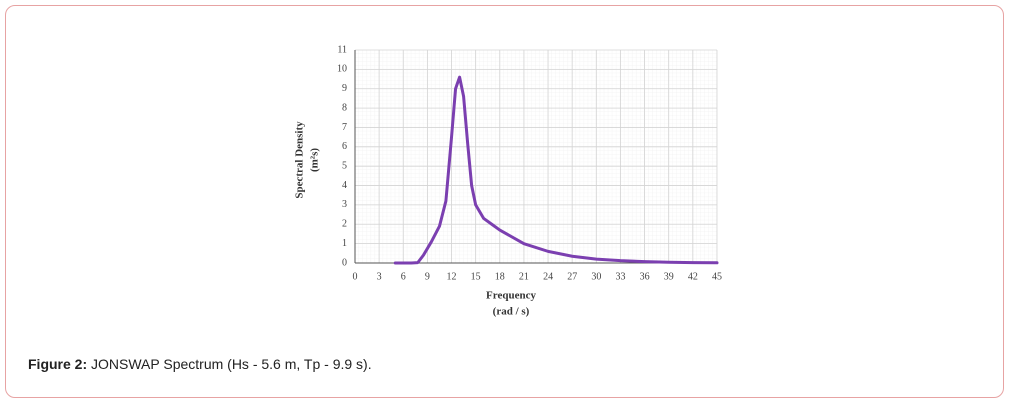  What do you see at coordinates (342, 69) in the screenshot?
I see `y-tick-label: 10` at bounding box center [342, 69].